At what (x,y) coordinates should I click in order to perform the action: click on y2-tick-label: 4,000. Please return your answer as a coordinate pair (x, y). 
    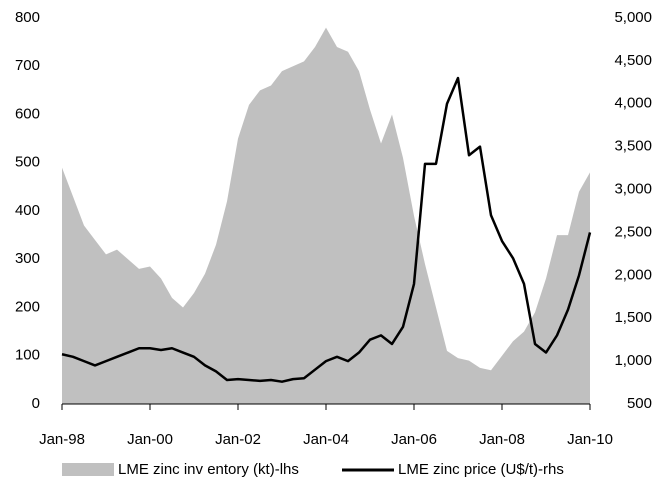
    Looking at the image, I should click on (633, 103).